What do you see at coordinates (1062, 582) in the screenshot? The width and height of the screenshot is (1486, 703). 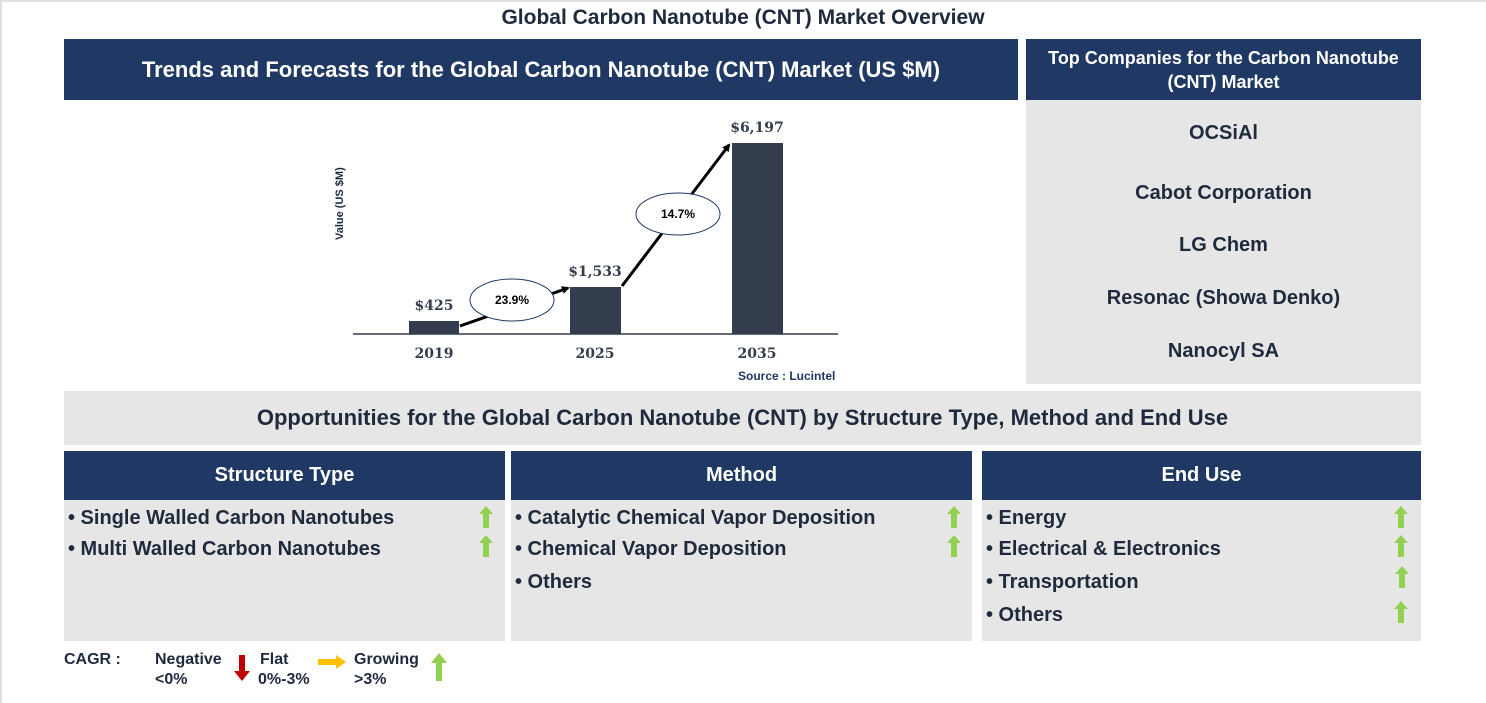 I see `list-item: • Transportation` at bounding box center [1062, 582].